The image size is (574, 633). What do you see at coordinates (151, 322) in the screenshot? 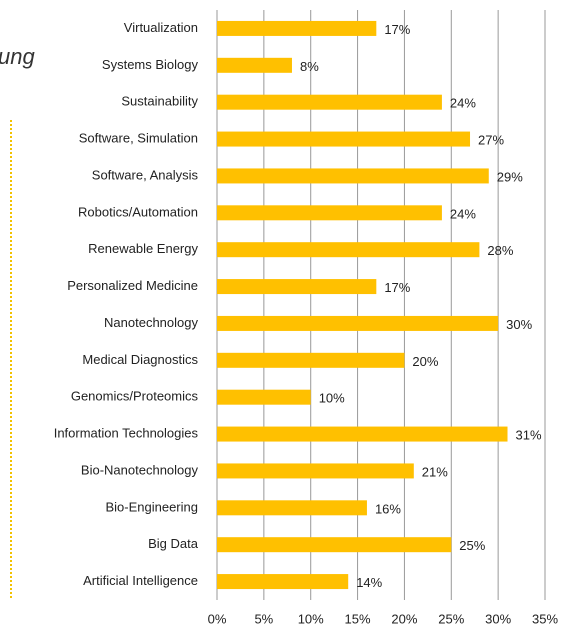
I see `y-tick-label: Nanotechnology` at bounding box center [151, 322].